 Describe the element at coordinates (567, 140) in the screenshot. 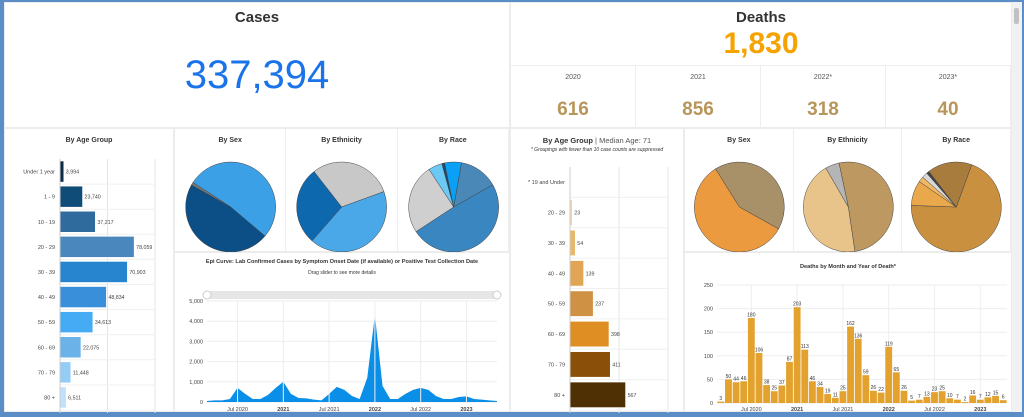

I see `deaths-age-title-text: By Age Group` at that location.